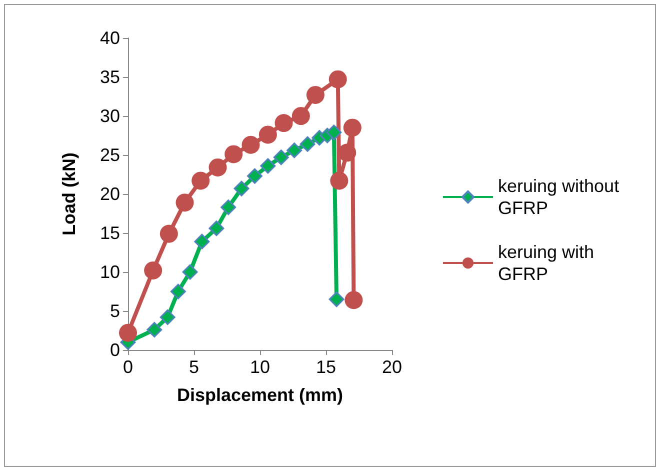  What do you see at coordinates (110, 272) in the screenshot?
I see `y-tick-label: 10` at bounding box center [110, 272].